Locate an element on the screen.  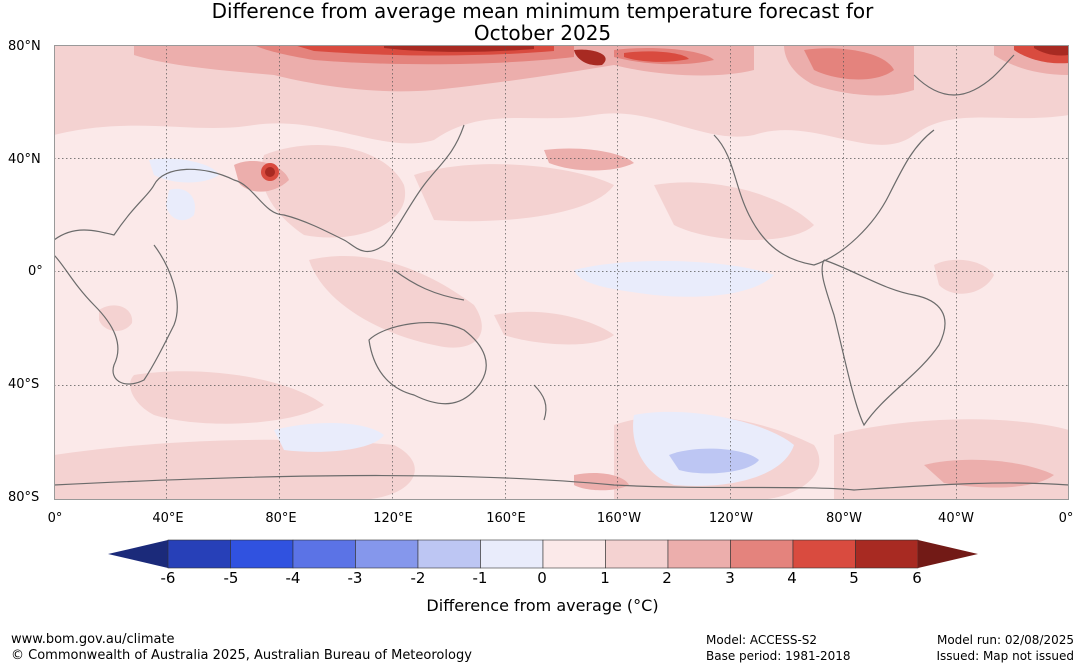
colorbar-tick-3: 3 is located at coordinates (730, 578).